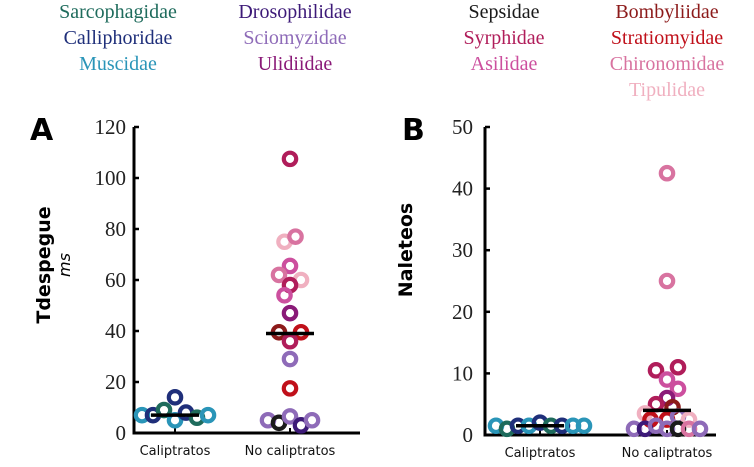  Describe the element at coordinates (462, 127) in the screenshot. I see `y-tick-label: 50` at that location.